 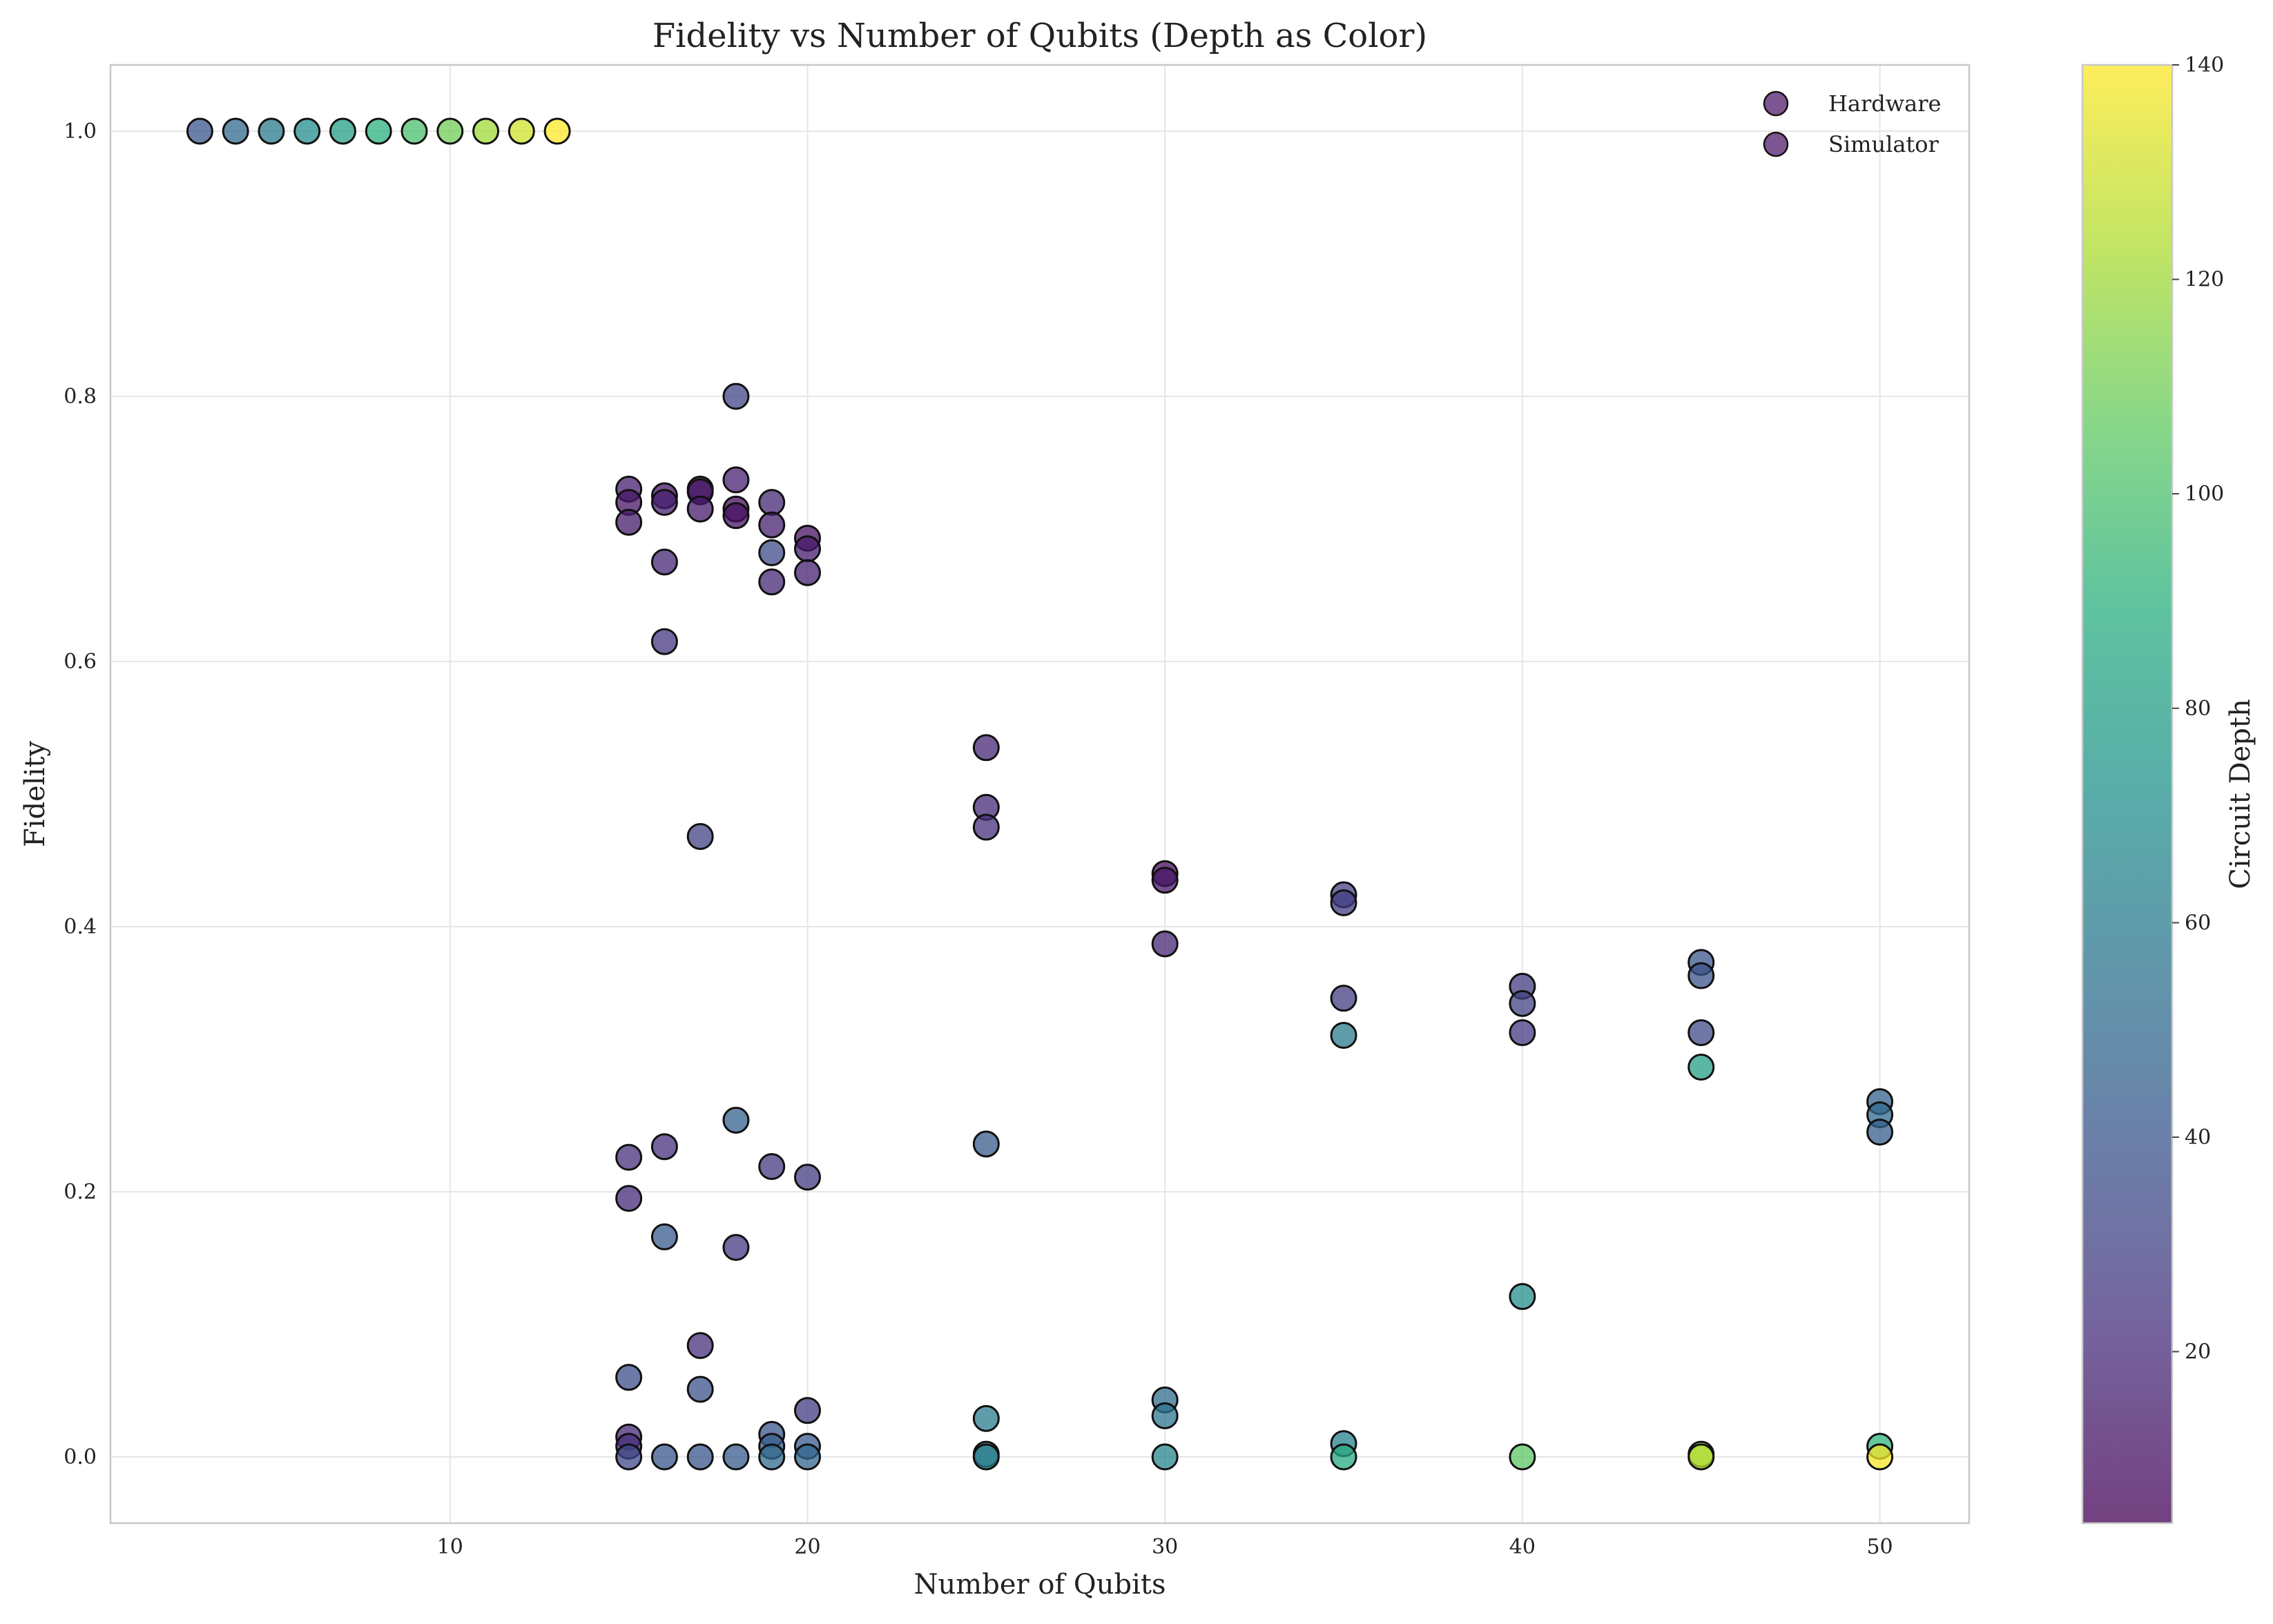 I want to click on x-axis-ticks: 10 20 30 40 50, so click(x=1165, y=1547).